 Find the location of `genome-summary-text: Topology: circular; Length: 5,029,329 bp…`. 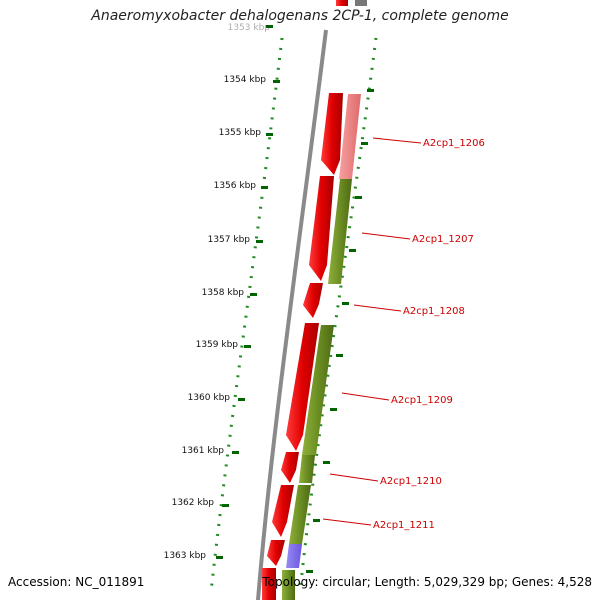

genome-summary-text: Topology: circular; Length: 5,029,329 bp… is located at coordinates (427, 582).